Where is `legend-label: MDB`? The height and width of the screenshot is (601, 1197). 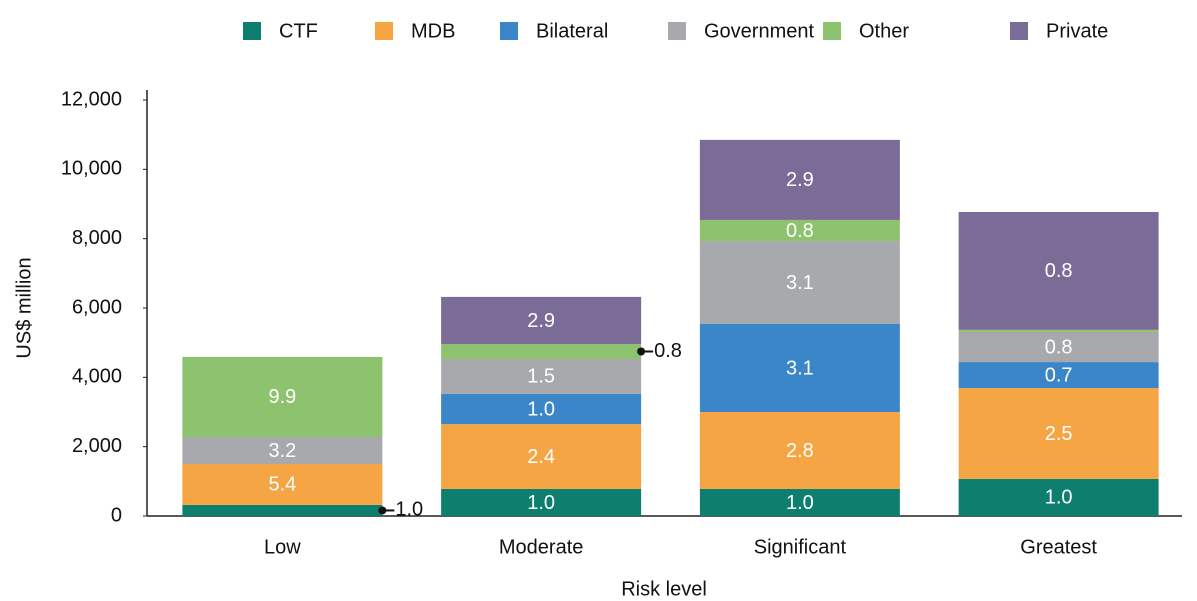
legend-label: MDB is located at coordinates (433, 31).